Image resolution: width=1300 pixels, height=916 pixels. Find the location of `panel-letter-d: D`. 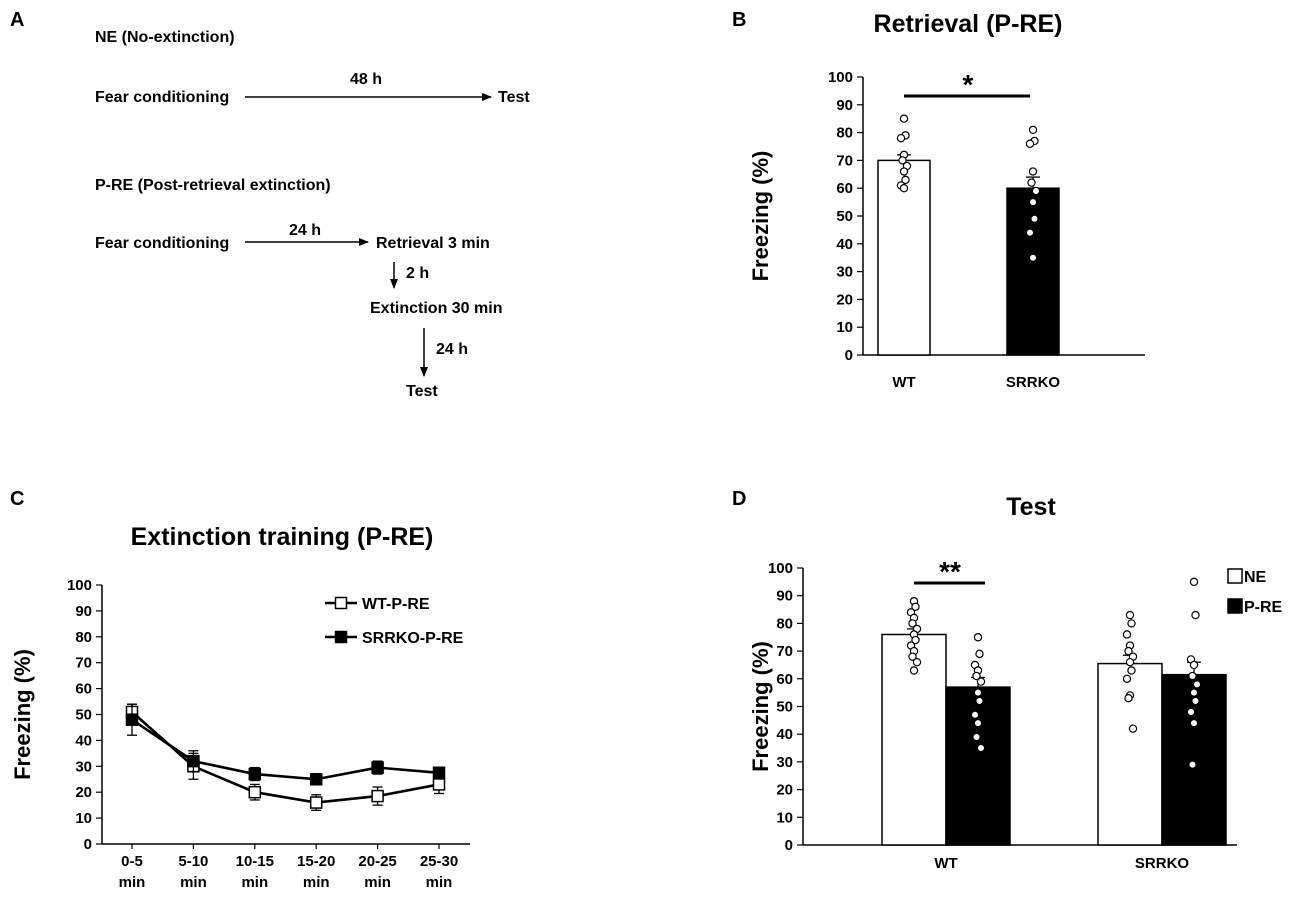

panel-letter-d: D is located at coordinates (739, 499).